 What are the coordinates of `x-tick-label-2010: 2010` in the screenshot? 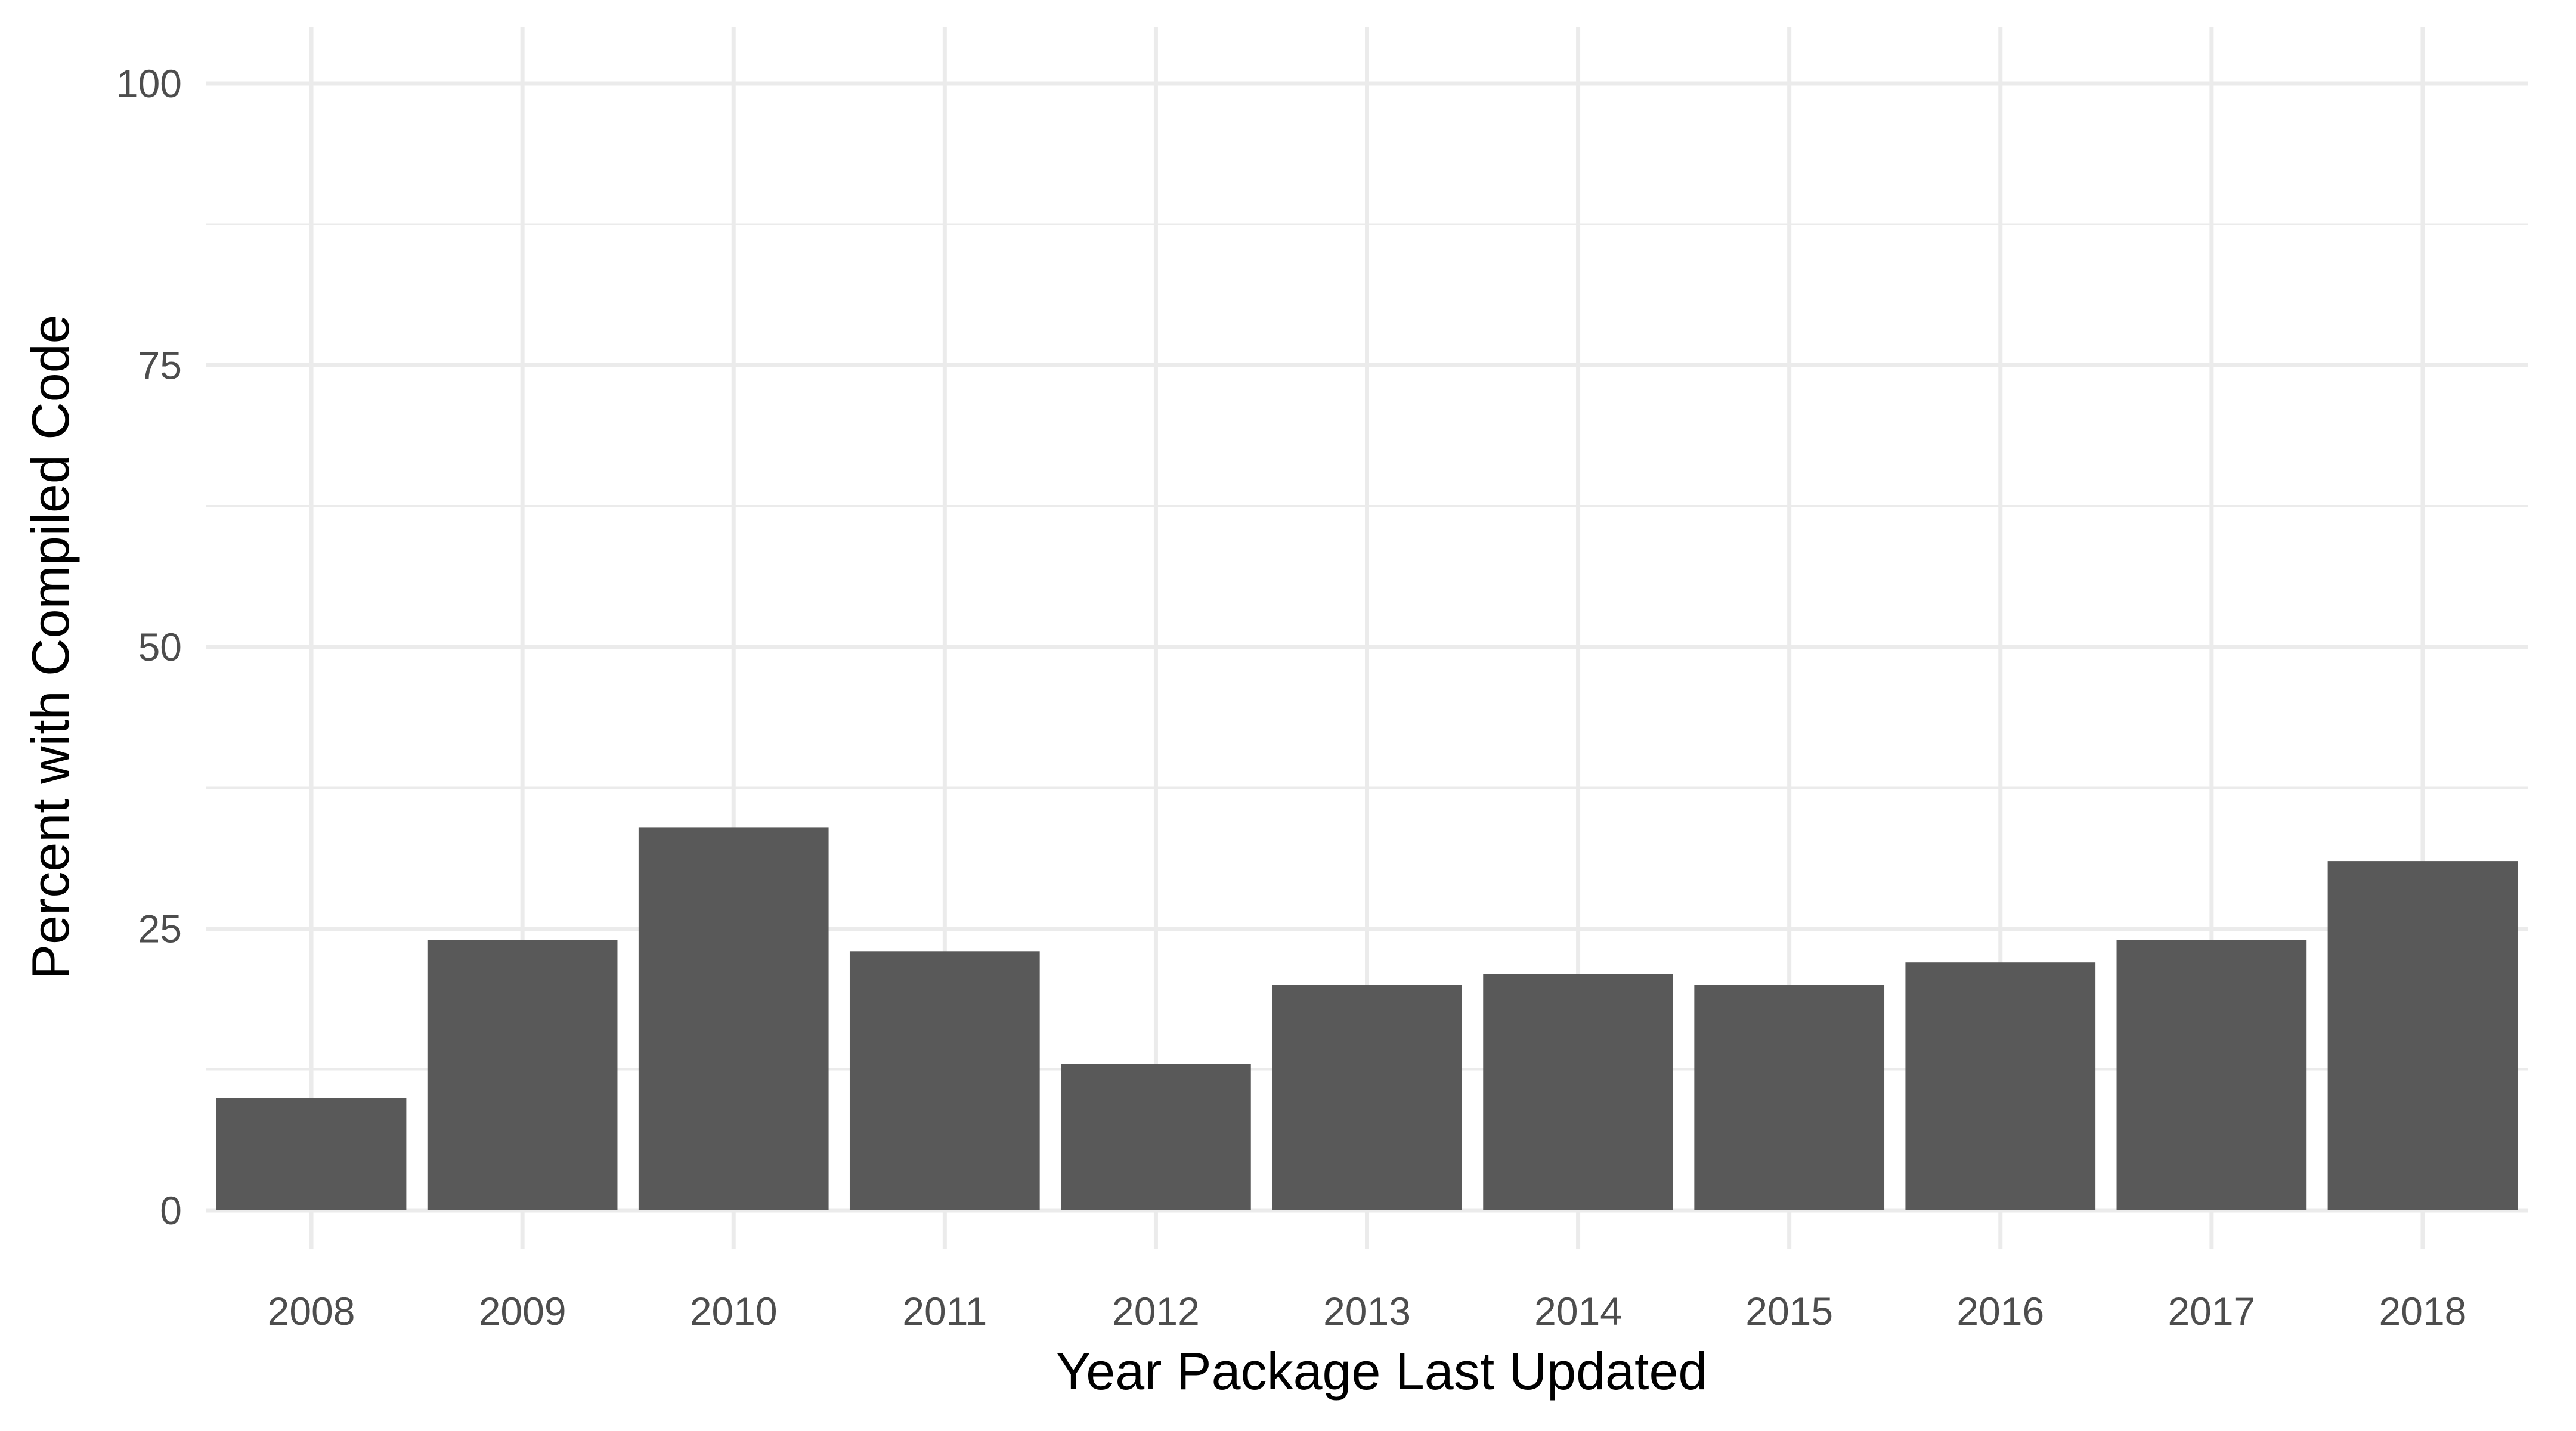 It's located at (734, 1311).